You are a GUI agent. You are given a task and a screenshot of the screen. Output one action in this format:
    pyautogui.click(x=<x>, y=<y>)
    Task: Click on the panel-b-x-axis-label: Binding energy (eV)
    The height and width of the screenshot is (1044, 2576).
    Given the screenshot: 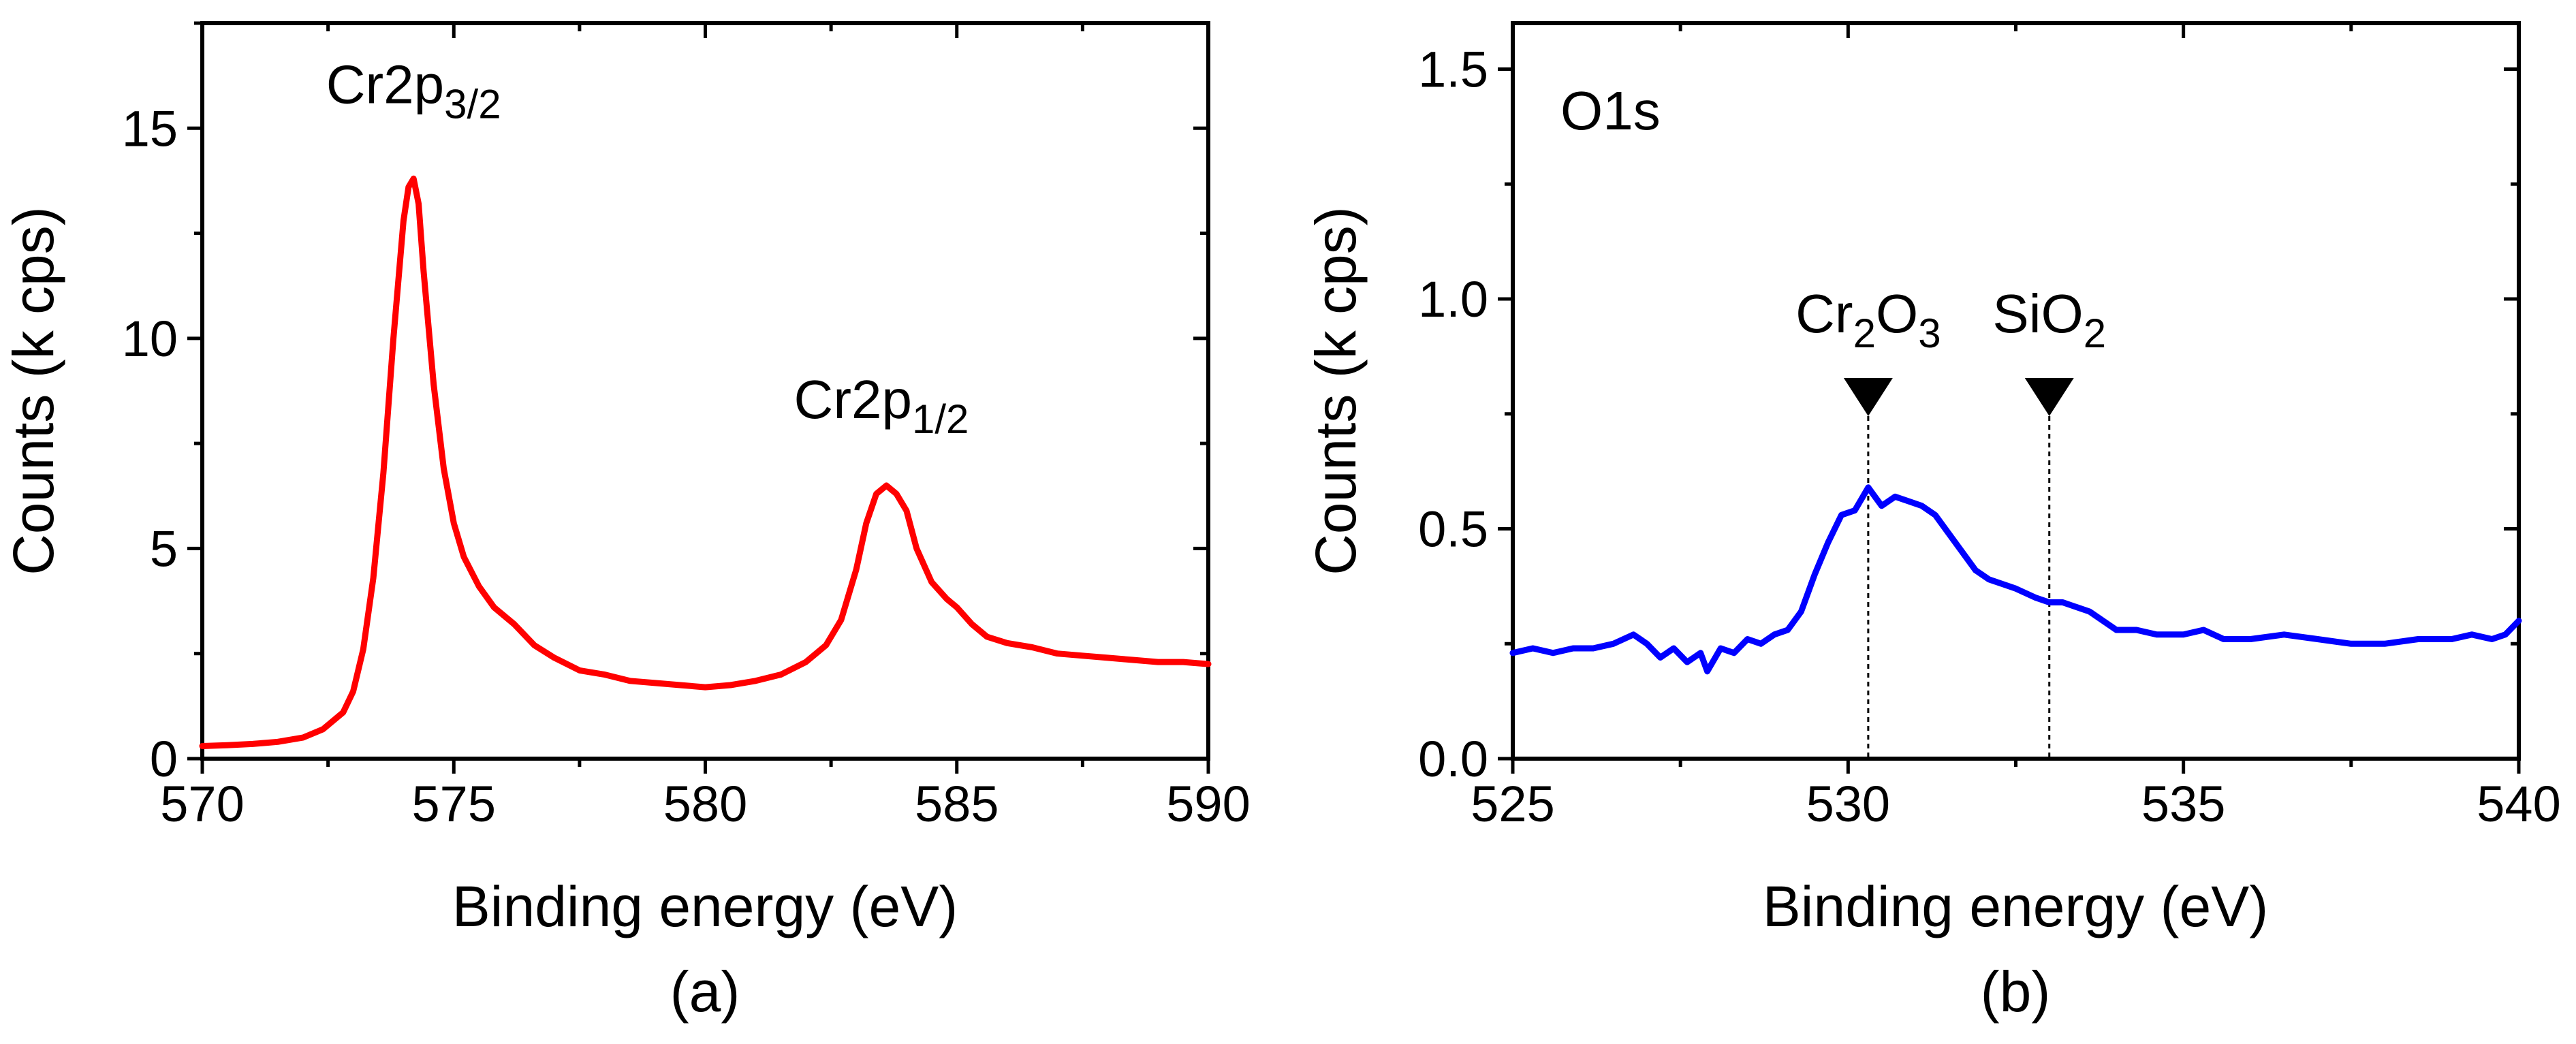 What is the action you would take?
    pyautogui.click(x=2015, y=906)
    